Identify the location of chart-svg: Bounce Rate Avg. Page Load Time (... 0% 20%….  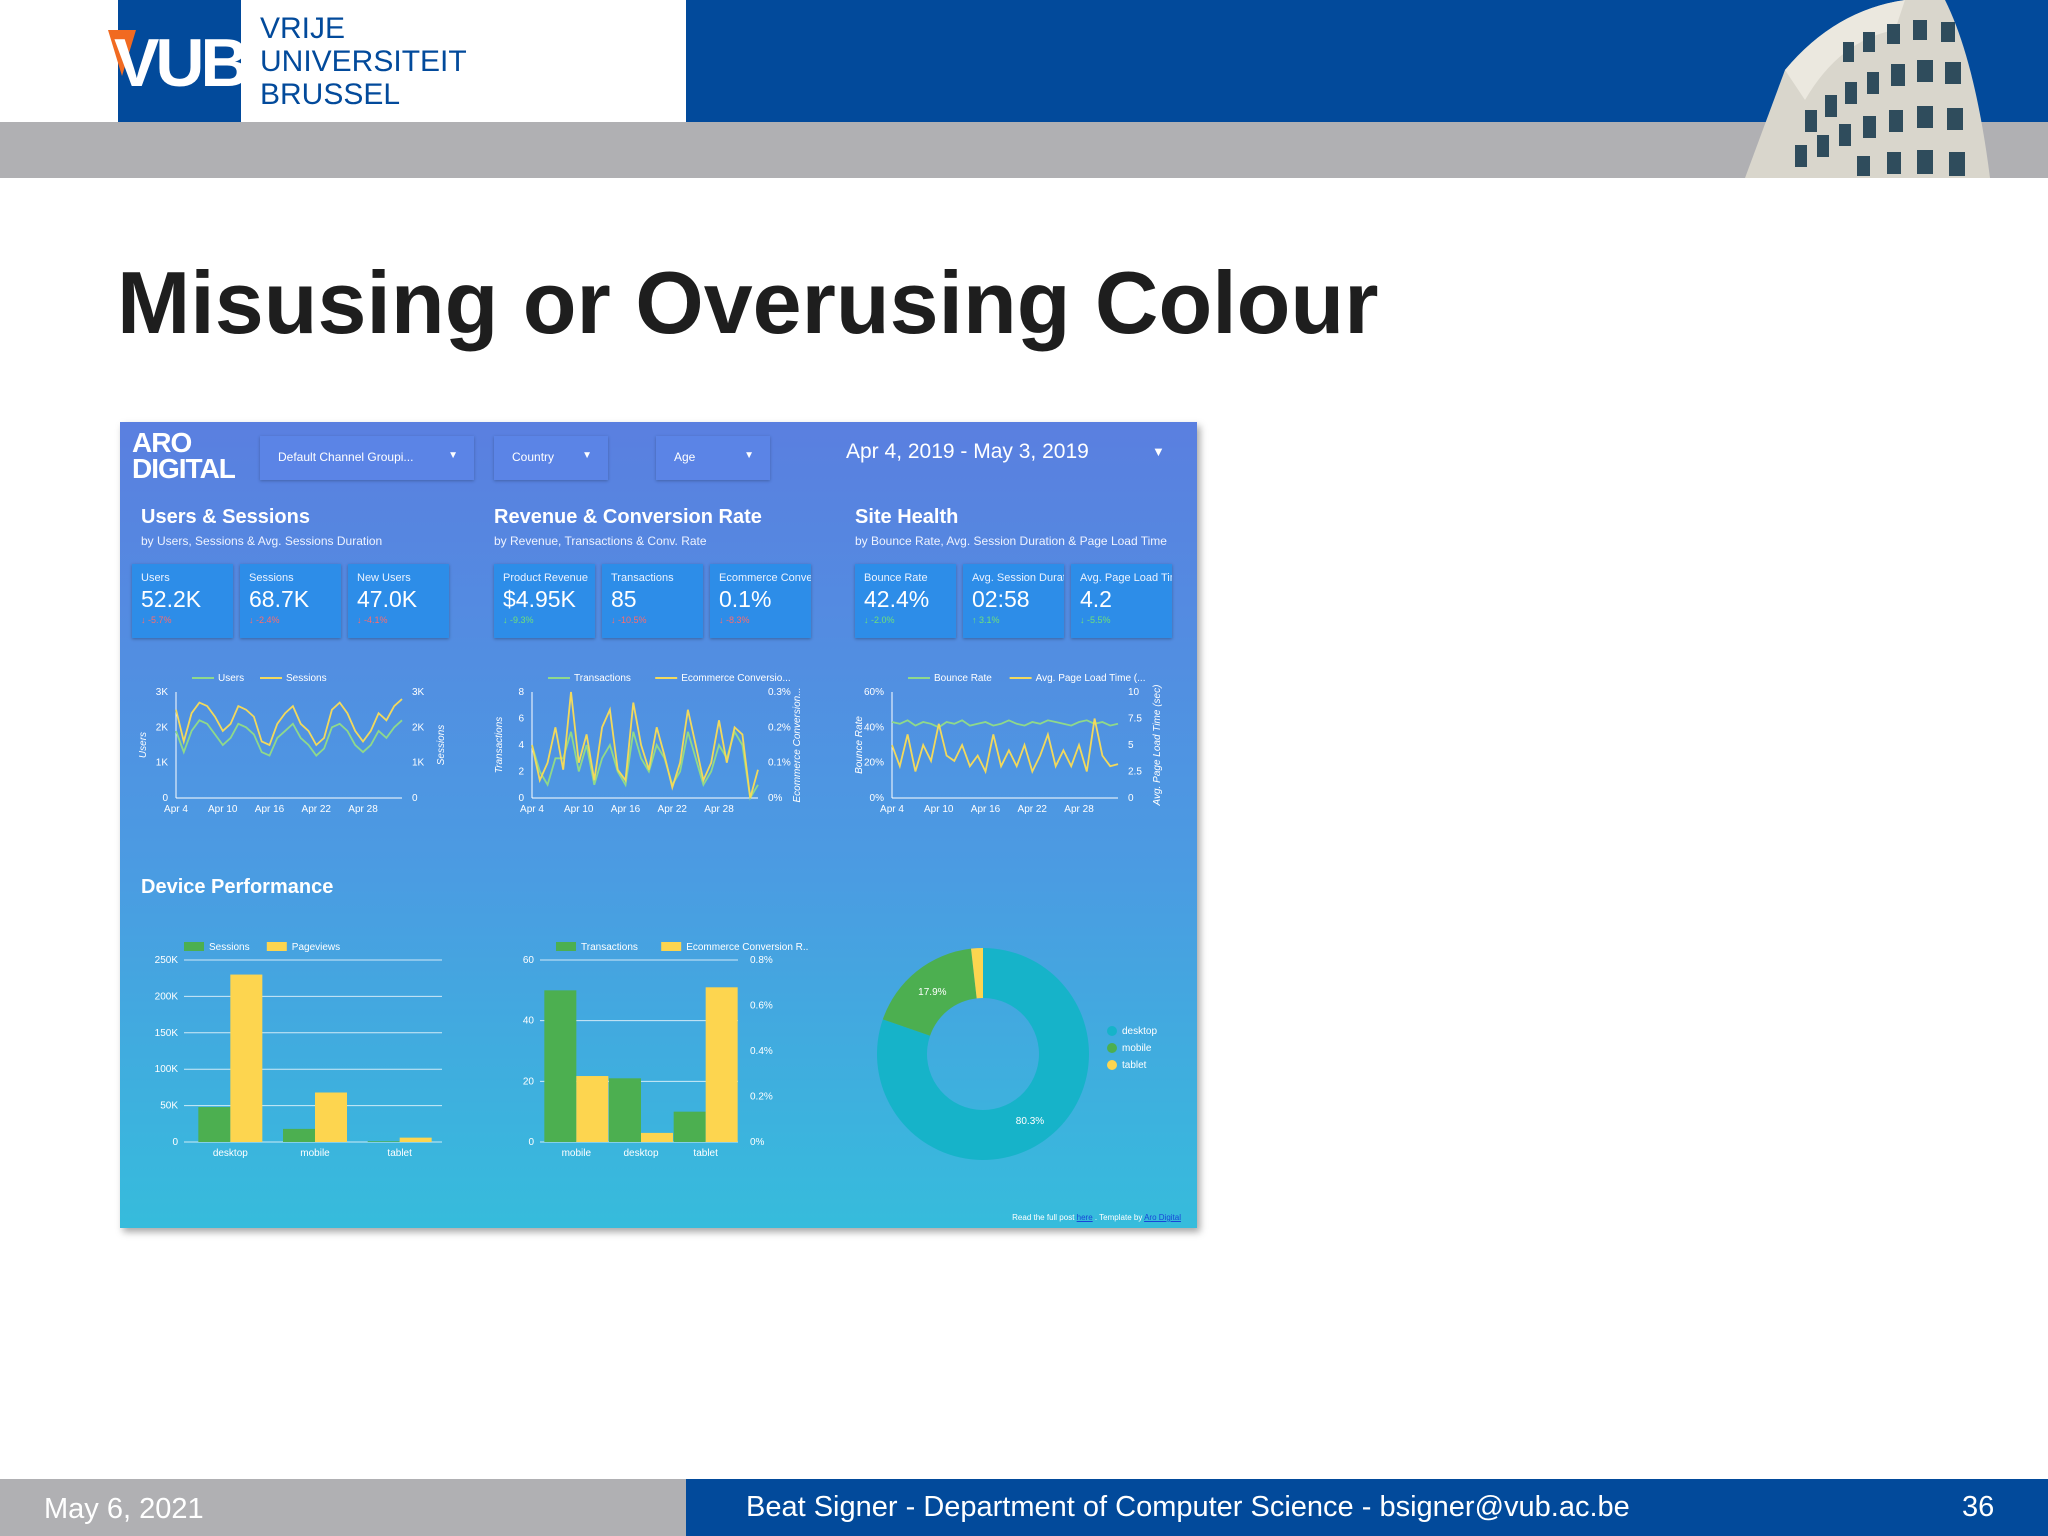
(1008, 743).